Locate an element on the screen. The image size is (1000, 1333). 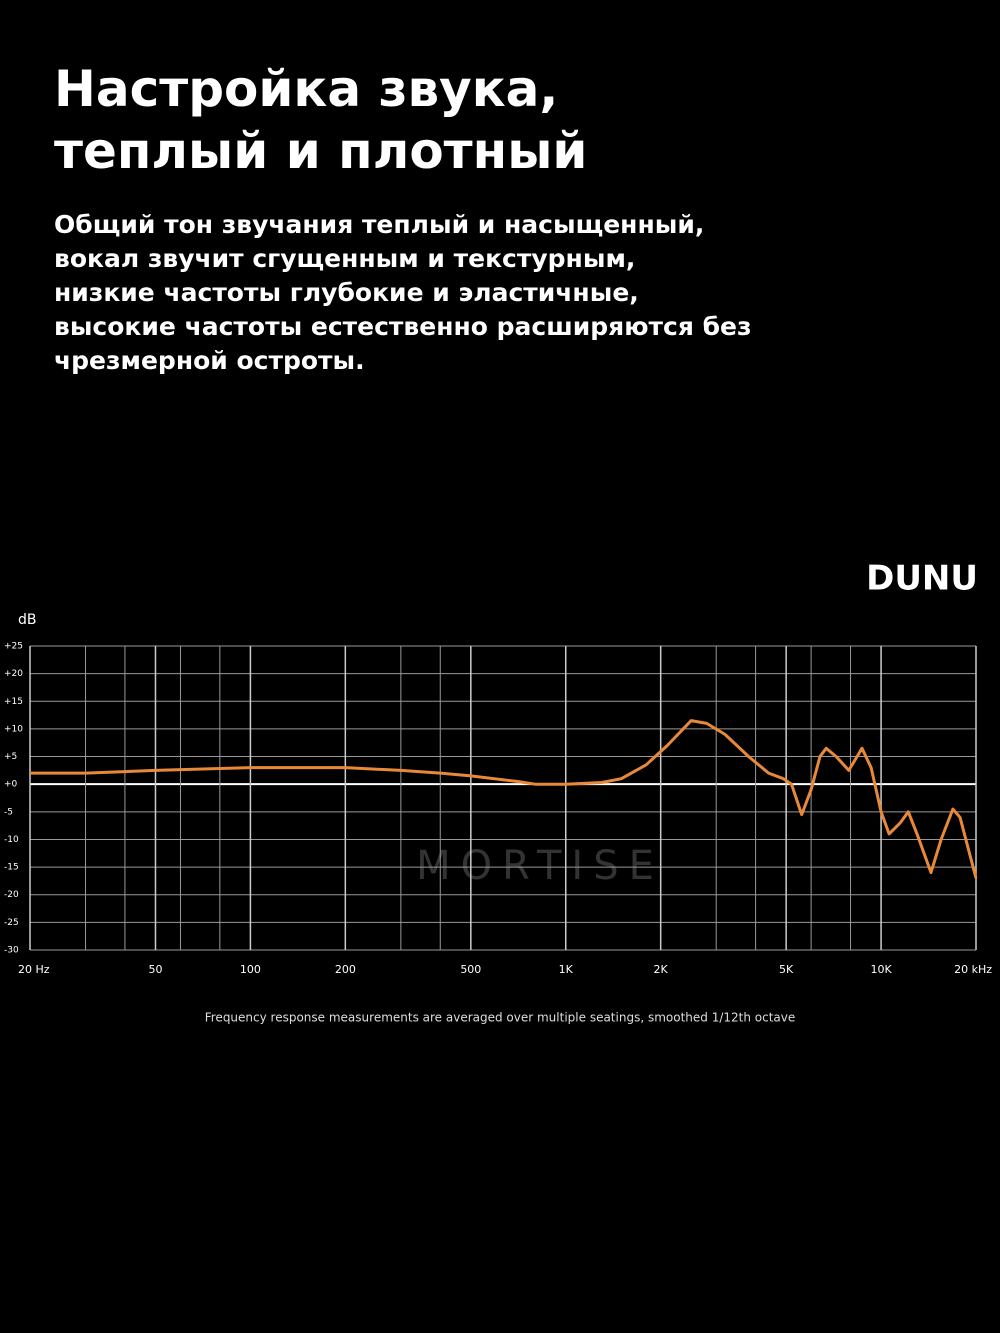
x-tick-label: 10K is located at coordinates (881, 969).